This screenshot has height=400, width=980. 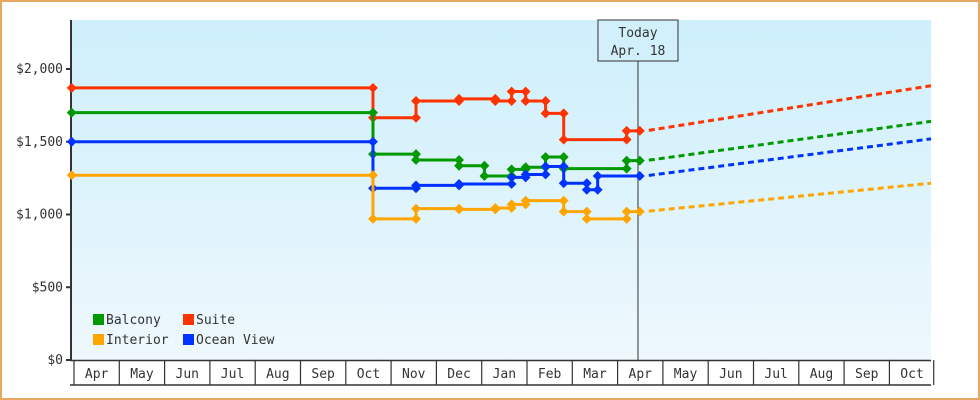 I want to click on today-marker: Today Apr. 18, so click(x=638, y=189).